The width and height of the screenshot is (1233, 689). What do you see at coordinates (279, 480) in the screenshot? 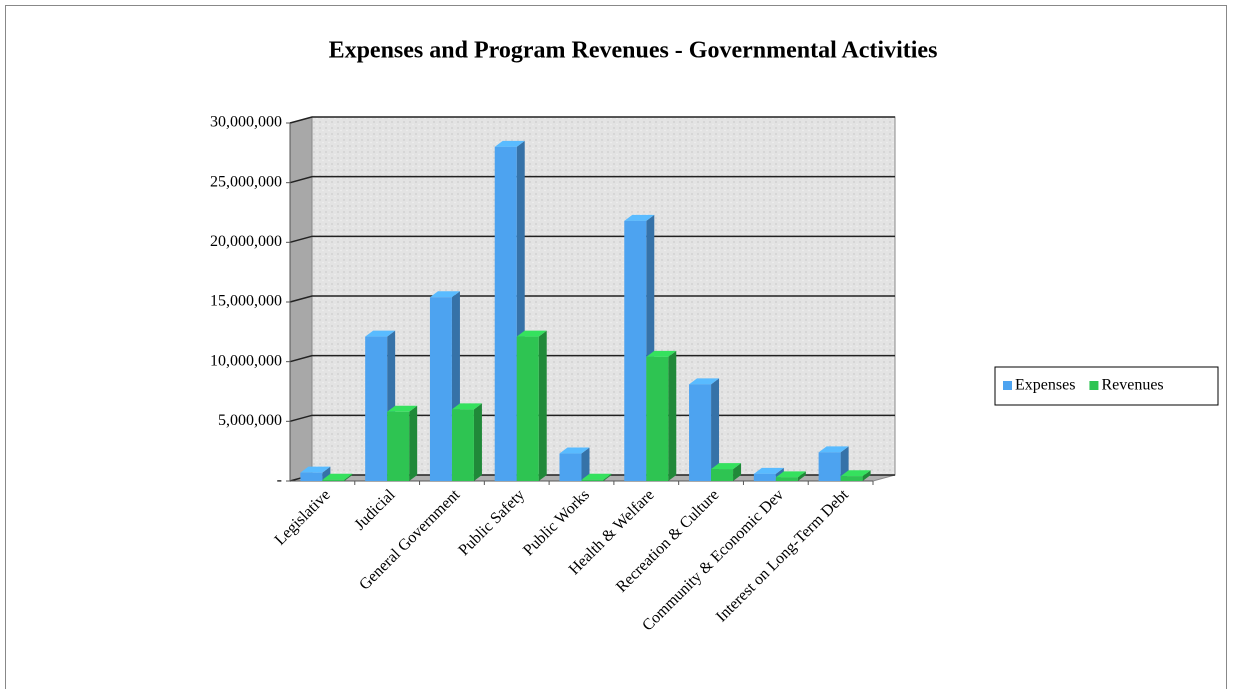
I see `y-tick-label: -` at bounding box center [279, 480].